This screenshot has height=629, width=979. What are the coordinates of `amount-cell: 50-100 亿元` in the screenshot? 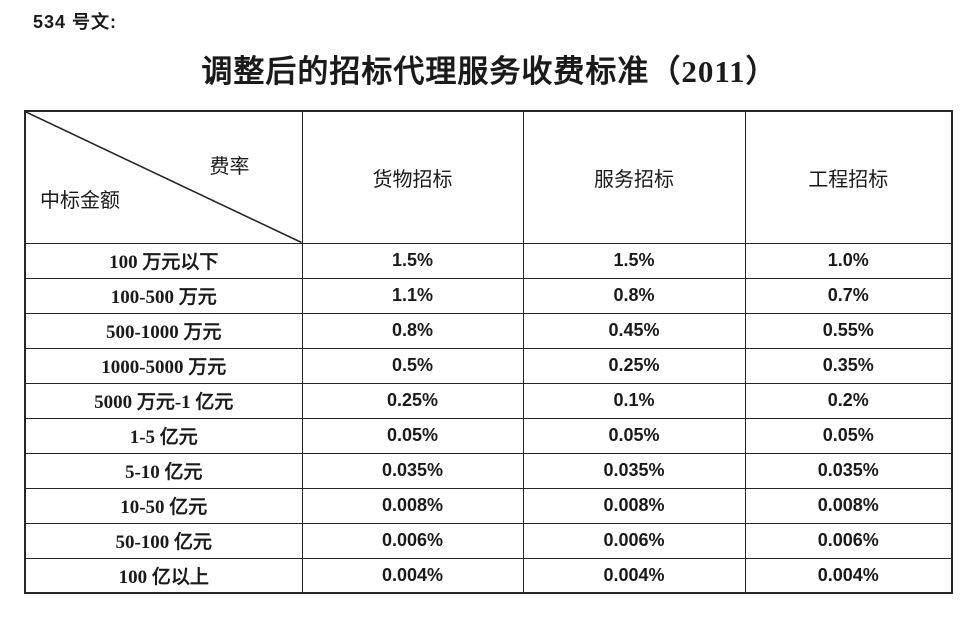 It's located at (163, 540).